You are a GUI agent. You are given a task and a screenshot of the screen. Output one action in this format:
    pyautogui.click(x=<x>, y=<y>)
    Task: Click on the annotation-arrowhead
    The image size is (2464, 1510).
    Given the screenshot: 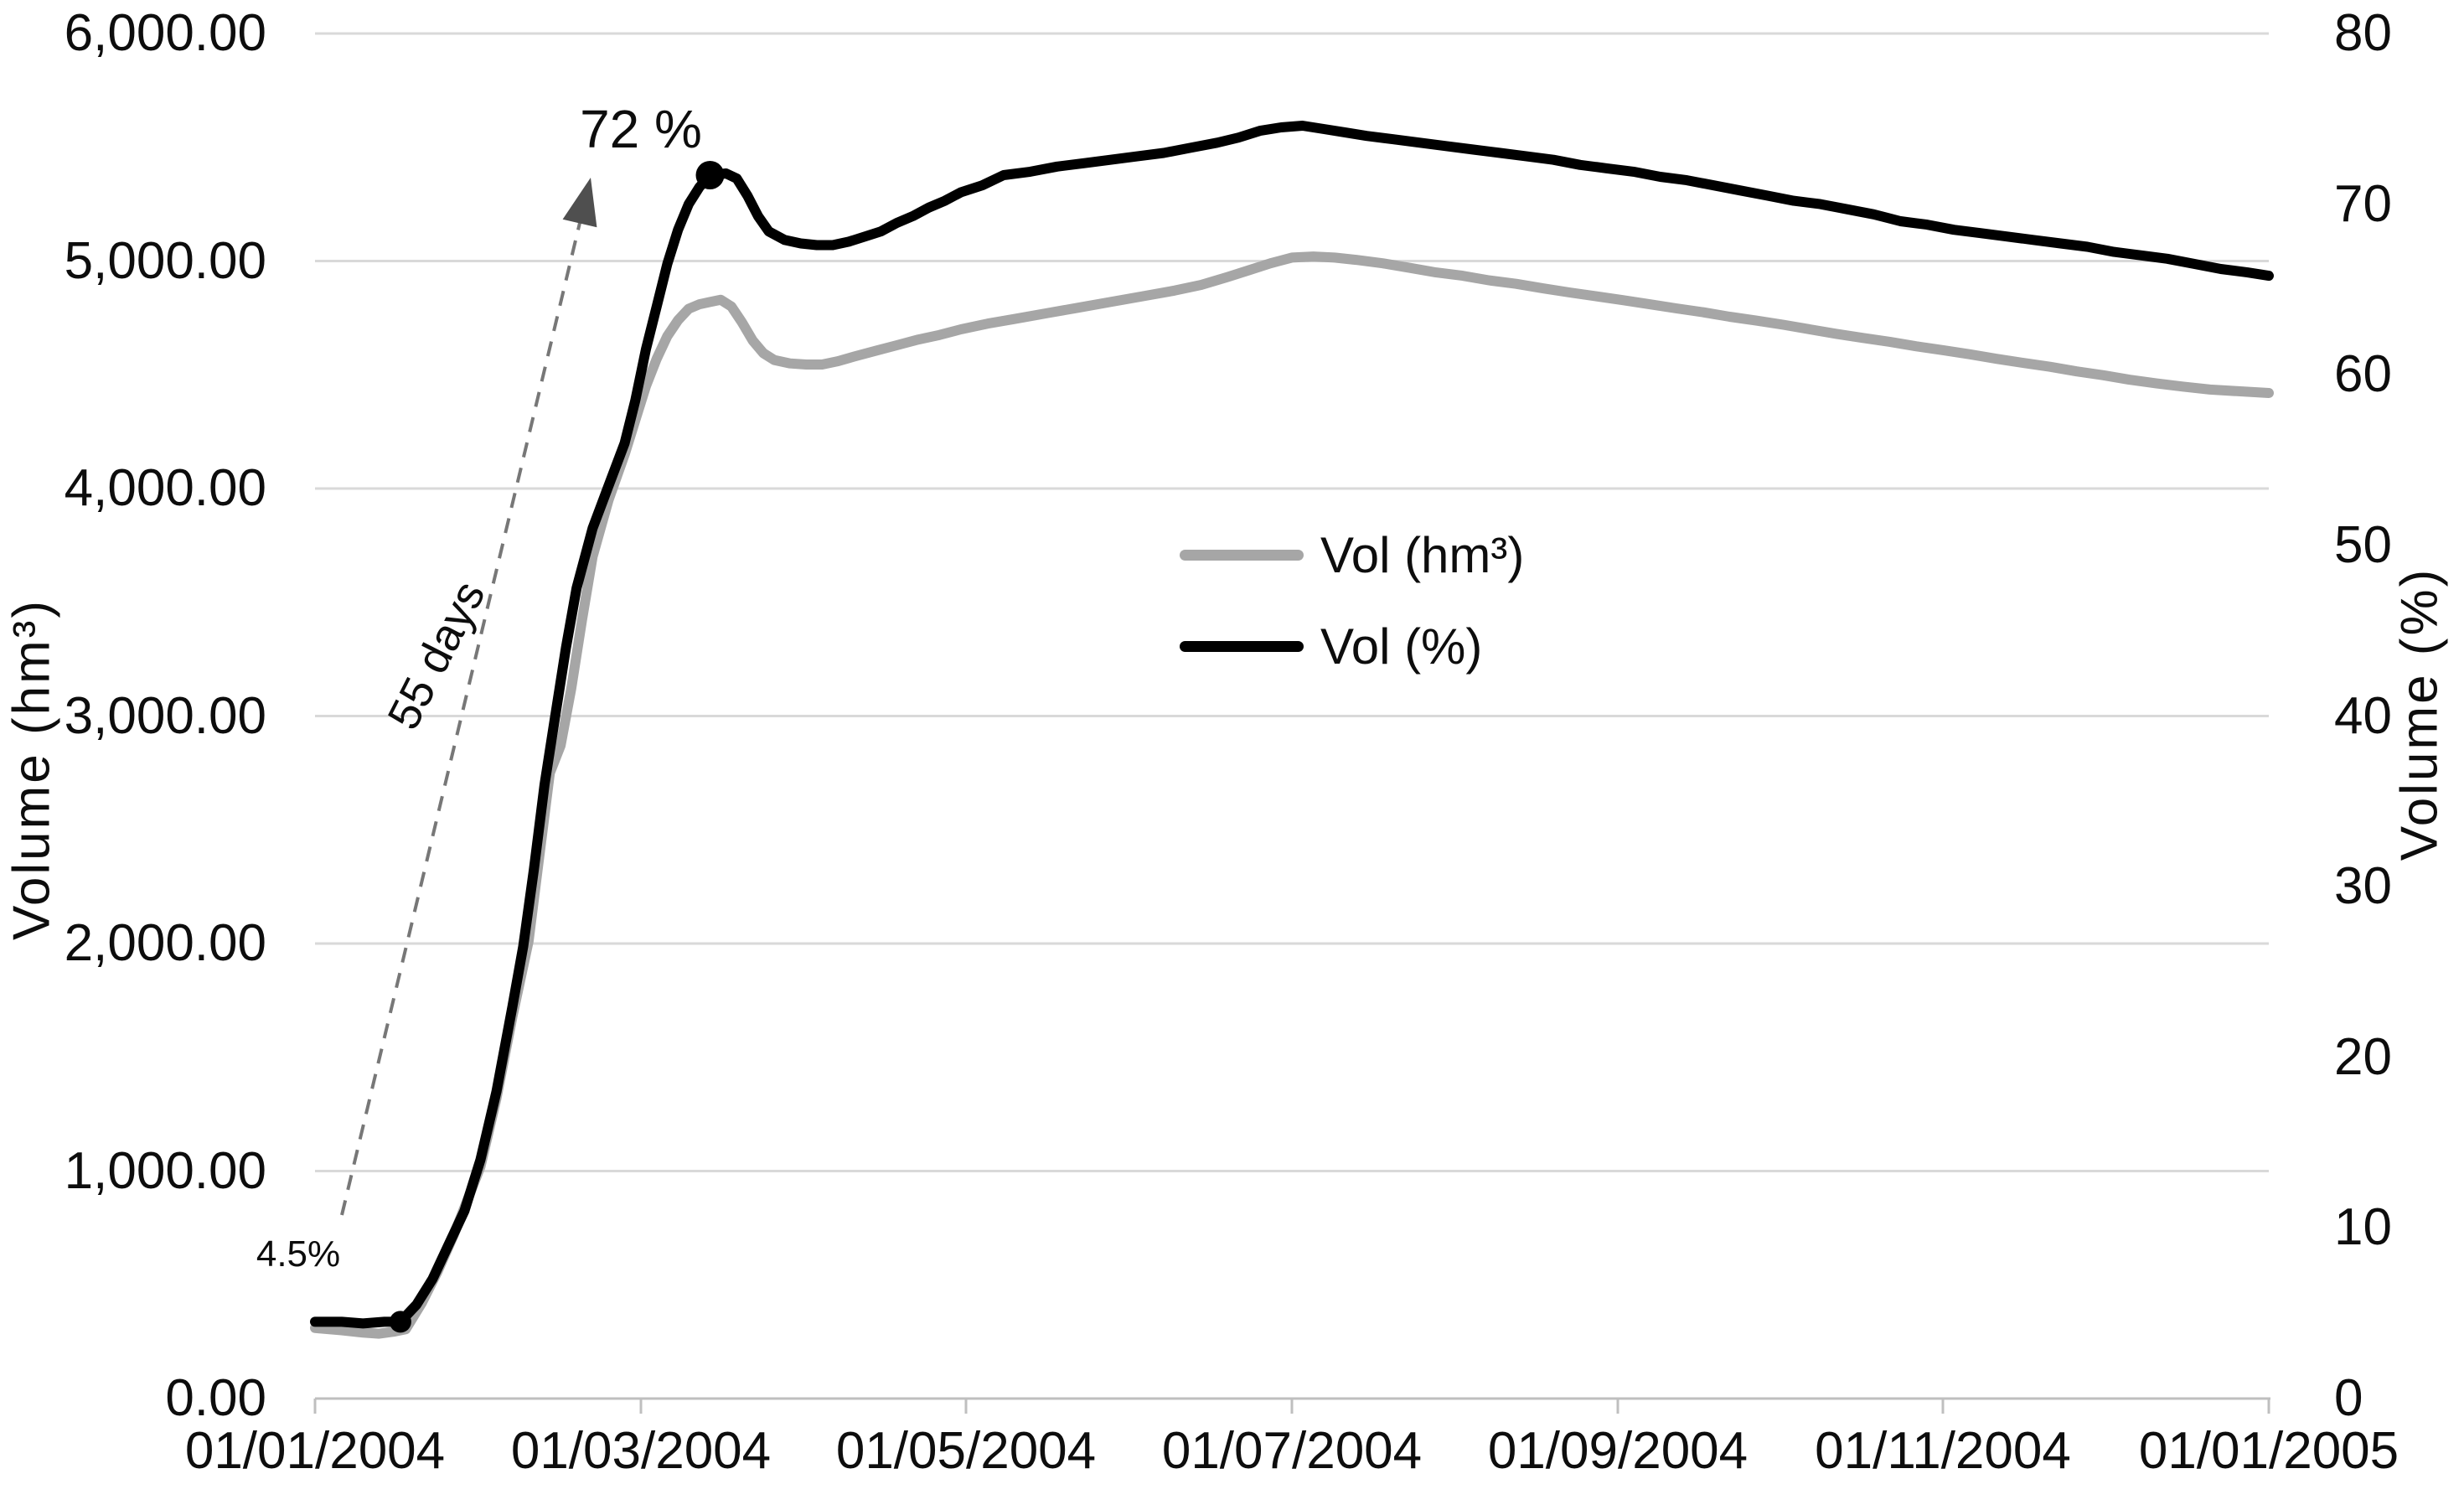 What is the action you would take?
    pyautogui.click(x=579, y=203)
    